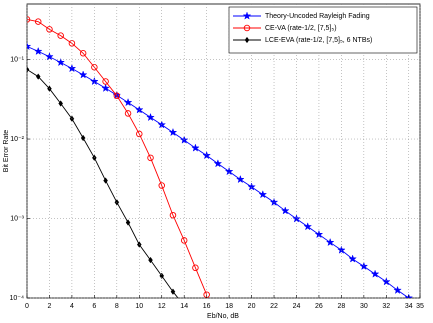 Image resolution: width=433 pixels, height=323 pixels. What do you see at coordinates (386, 306) in the screenshot?
I see `x-tick-label: 32` at bounding box center [386, 306].